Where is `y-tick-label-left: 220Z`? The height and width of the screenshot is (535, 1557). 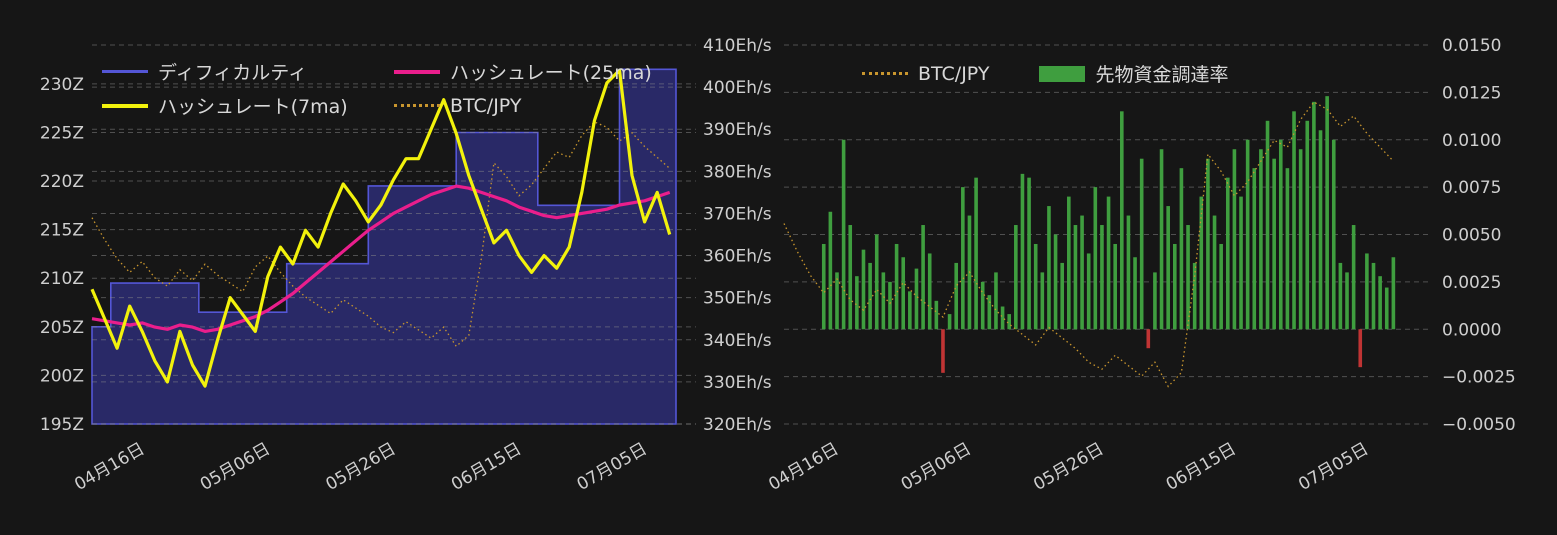 y-tick-label-left: 220Z is located at coordinates (62, 182).